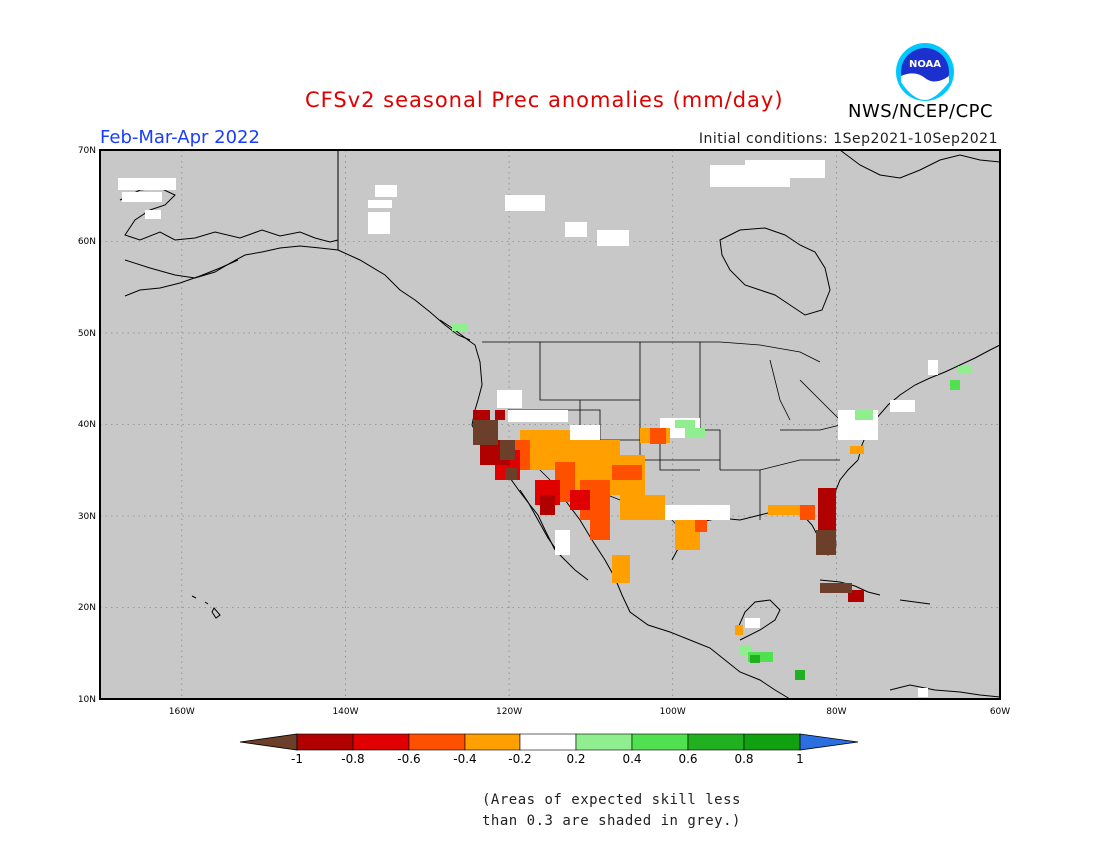  Describe the element at coordinates (547, 759) in the screenshot. I see `colorbar-labels: -1 -0.8 -0.6 -0.4 -0.2 0.2 0.4 0.6 0.8 1` at that location.